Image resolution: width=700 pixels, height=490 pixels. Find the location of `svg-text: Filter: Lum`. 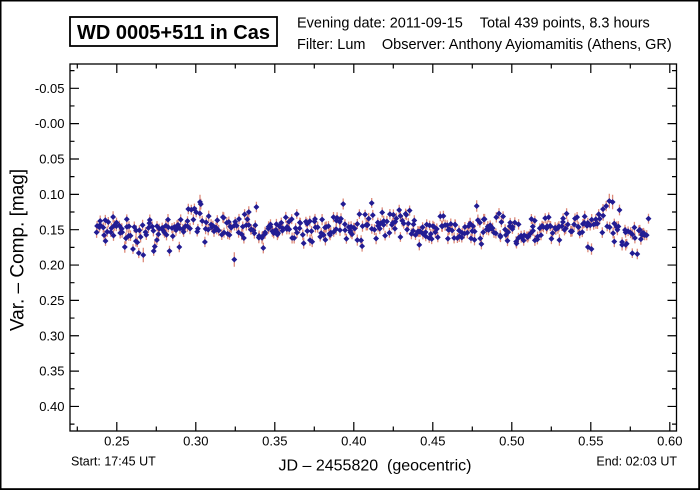

svg-text: Filter: Lum is located at coordinates (331, 45).